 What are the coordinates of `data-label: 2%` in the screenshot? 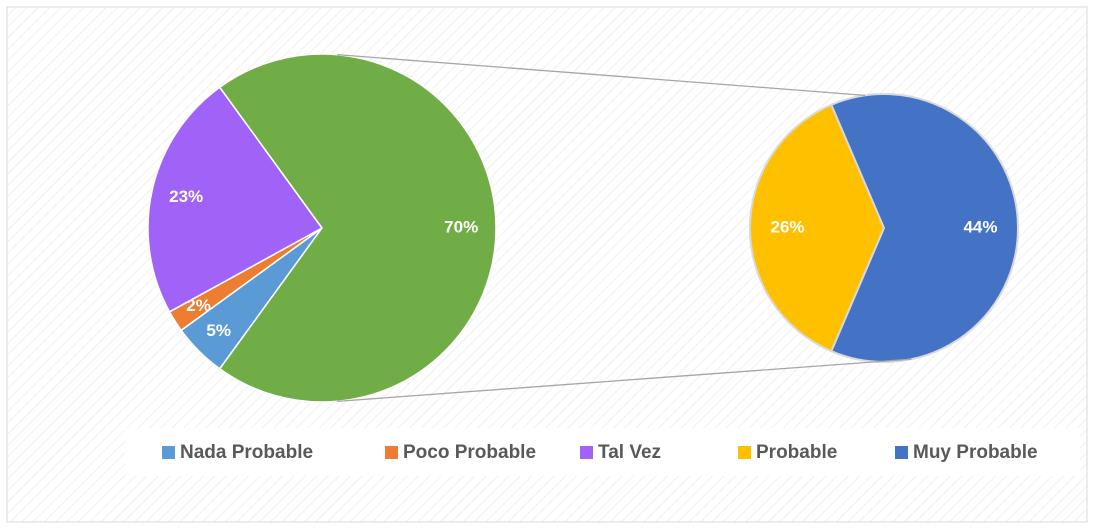 It's located at (198, 305).